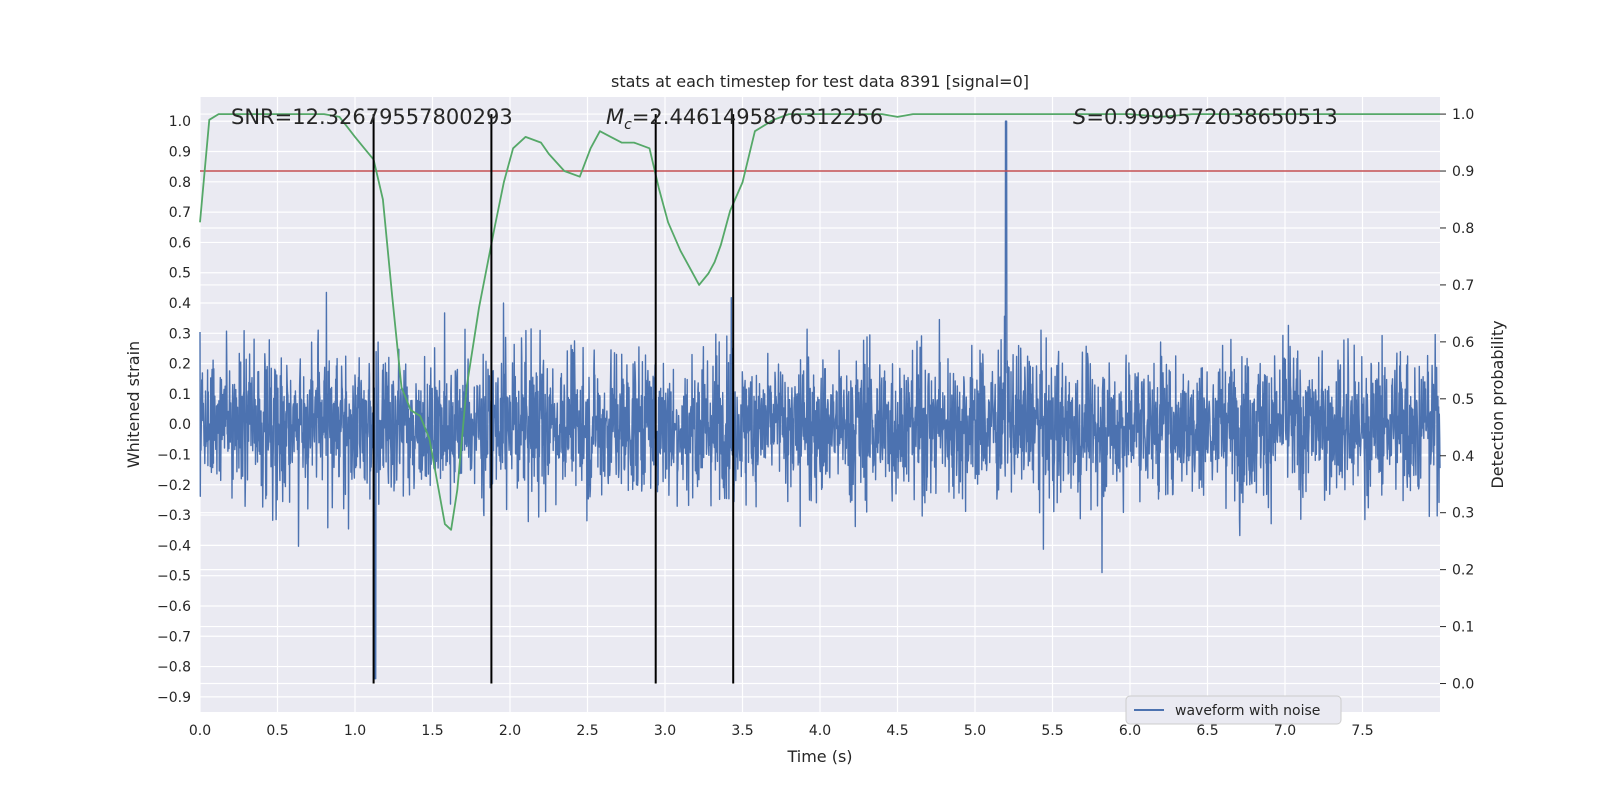 The width and height of the screenshot is (1600, 805). Describe the element at coordinates (180, 274) in the screenshot. I see `y-tick-label: 0.5` at that location.